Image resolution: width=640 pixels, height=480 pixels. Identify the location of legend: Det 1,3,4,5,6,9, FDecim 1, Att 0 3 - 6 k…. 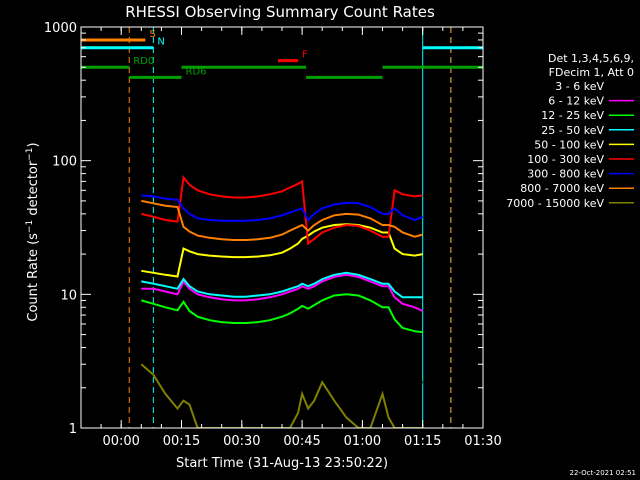
(570, 131).